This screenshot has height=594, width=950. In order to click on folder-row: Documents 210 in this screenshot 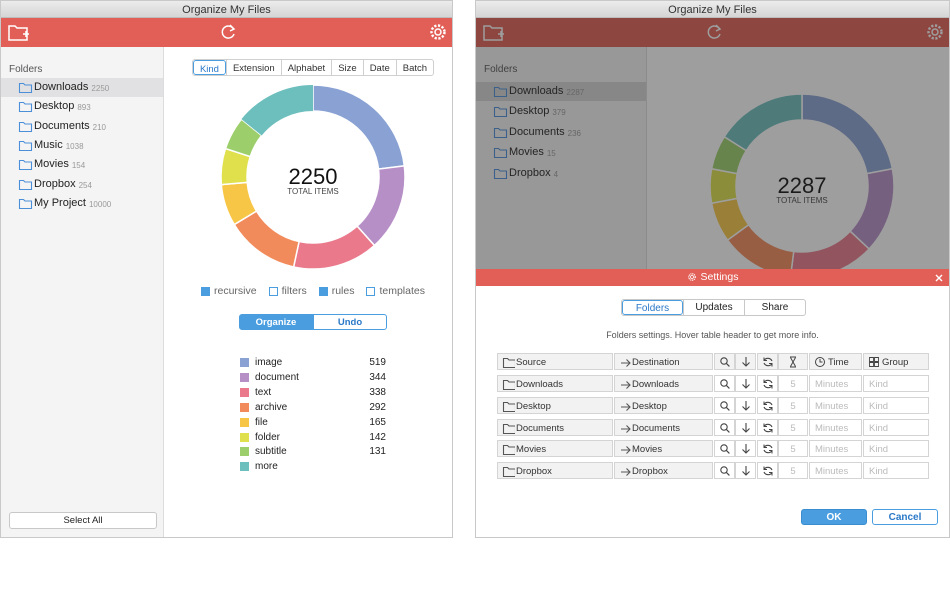, I will do `click(82, 126)`.